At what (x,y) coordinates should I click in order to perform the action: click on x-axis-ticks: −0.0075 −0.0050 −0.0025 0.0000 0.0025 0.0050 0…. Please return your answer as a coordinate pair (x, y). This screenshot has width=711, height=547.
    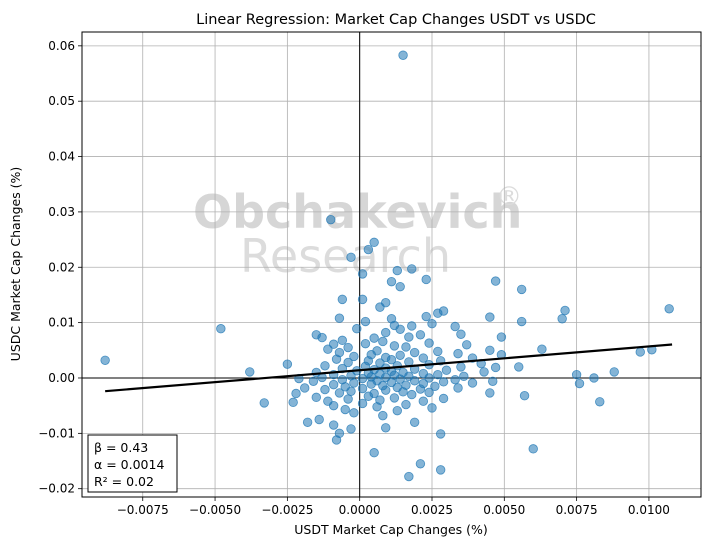
    Looking at the image, I should click on (393, 507).